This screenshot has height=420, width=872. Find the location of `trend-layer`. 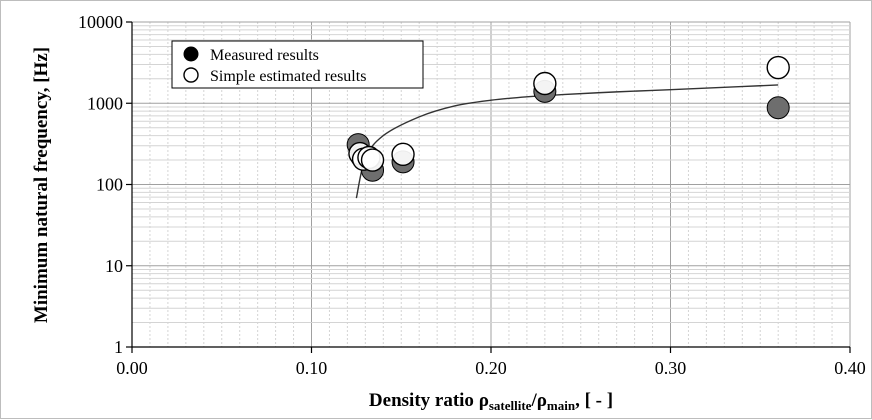

trend-layer is located at coordinates (567, 141).